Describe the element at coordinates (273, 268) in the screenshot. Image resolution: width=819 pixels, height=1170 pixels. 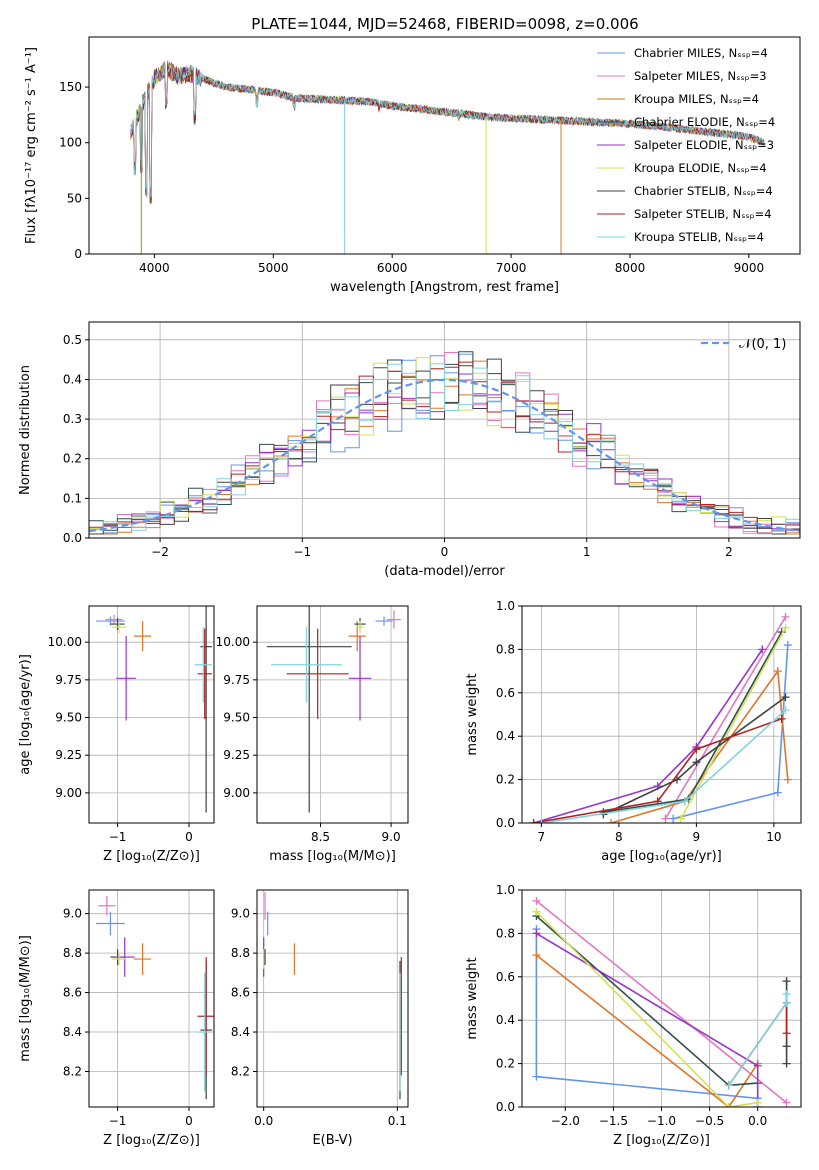
I see `x-tick-label: 5000` at that location.